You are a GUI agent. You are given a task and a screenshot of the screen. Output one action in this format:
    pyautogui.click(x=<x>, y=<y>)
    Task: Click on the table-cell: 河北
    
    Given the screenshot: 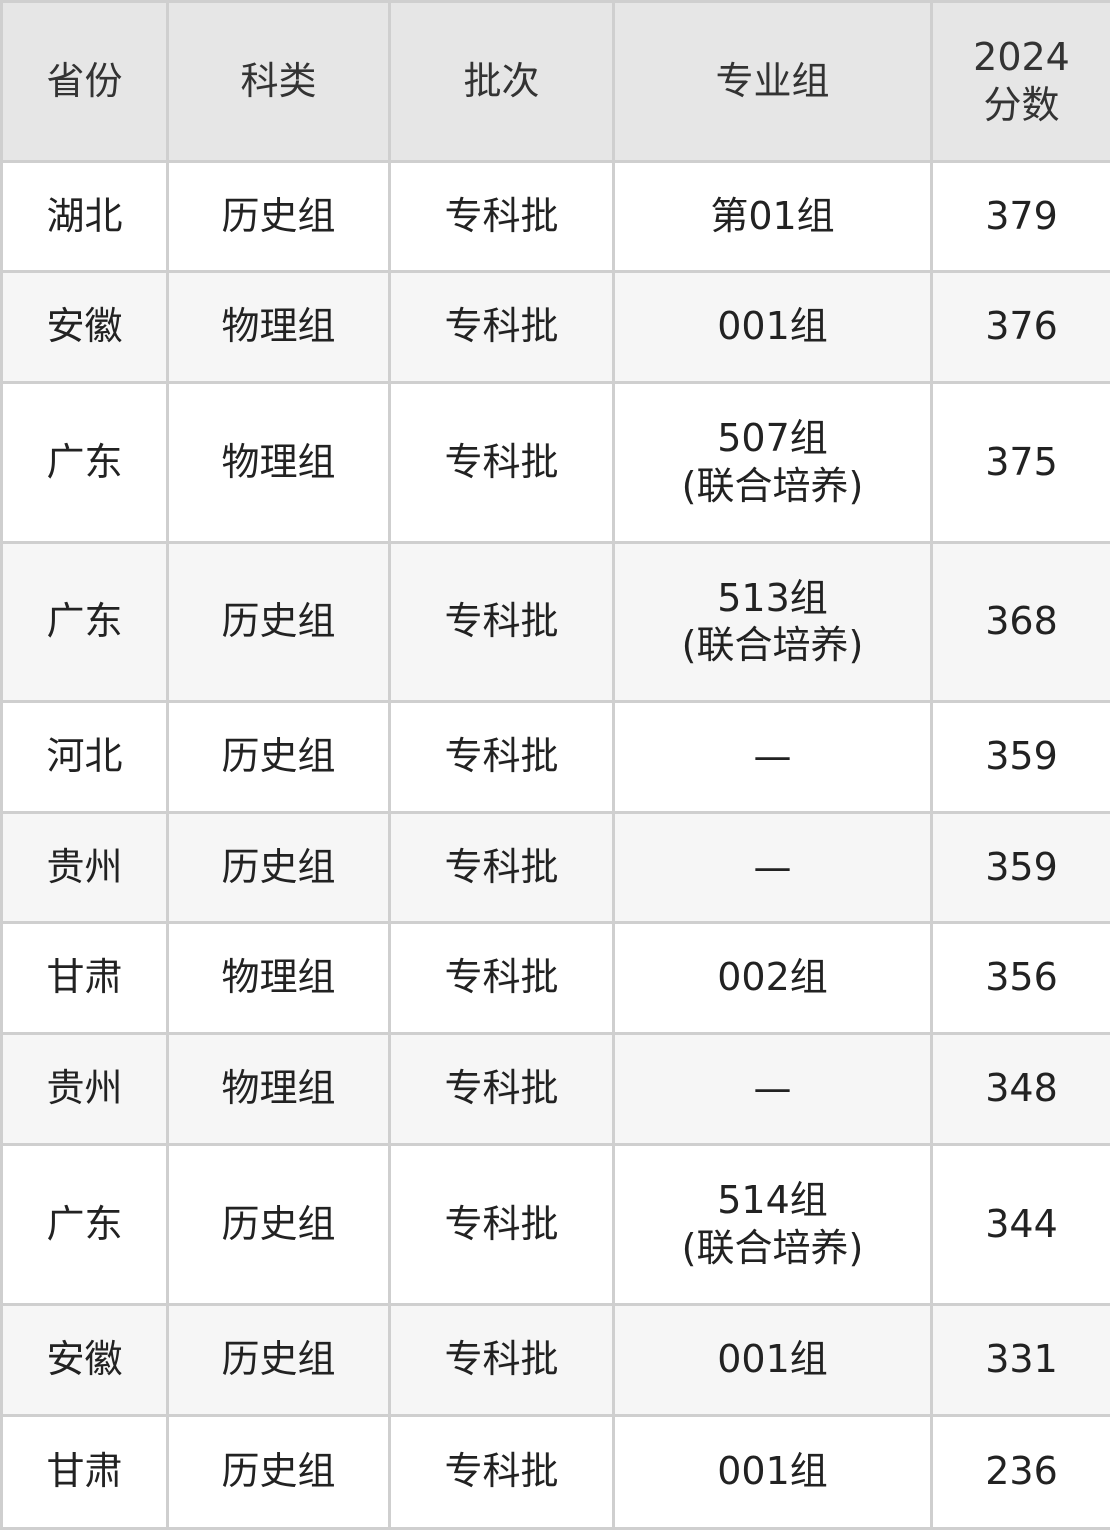 What is the action you would take?
    pyautogui.click(x=85, y=757)
    